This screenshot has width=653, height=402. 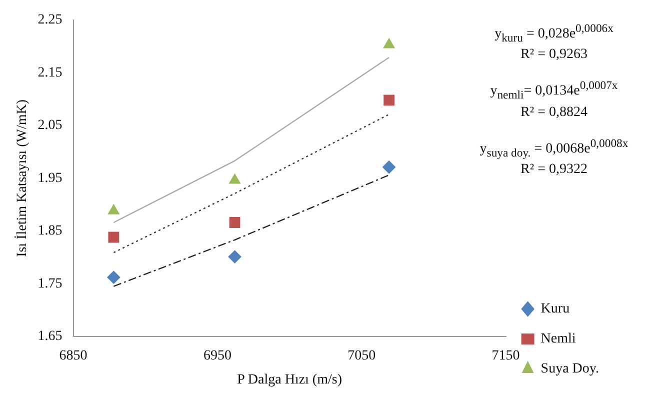 What do you see at coordinates (50, 72) in the screenshot?
I see `y-tick-label: 2.15` at bounding box center [50, 72].